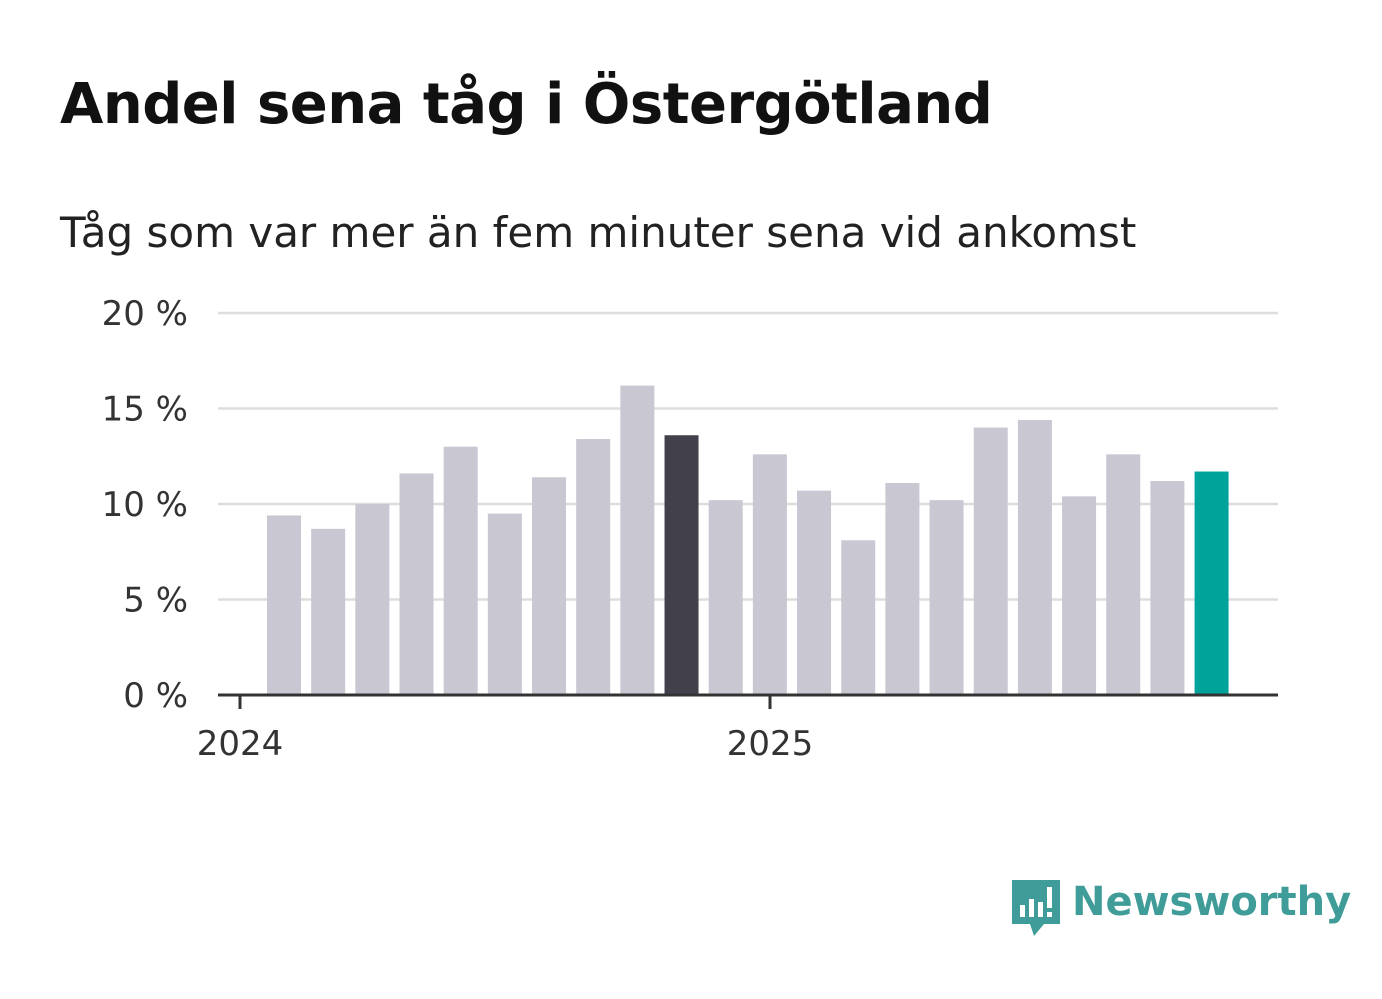 This screenshot has height=999, width=1382. I want to click on newsworthy-logo: Newsworthy, so click(1180, 909).